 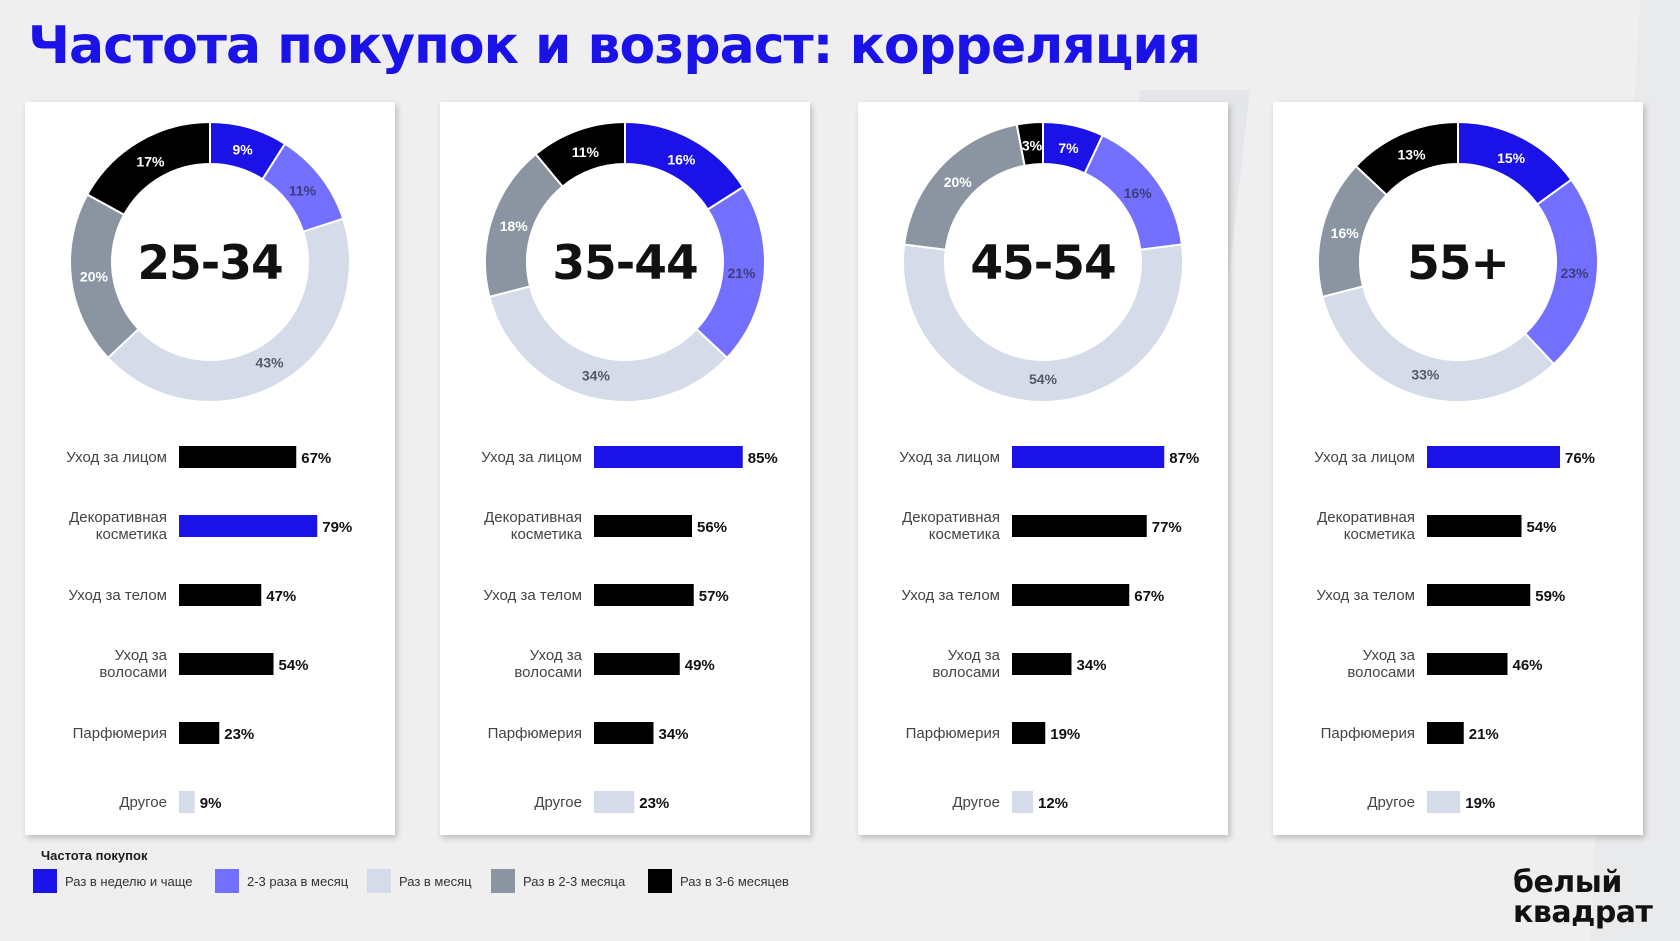 I want to click on slice-label: 33%, so click(x=1425, y=374).